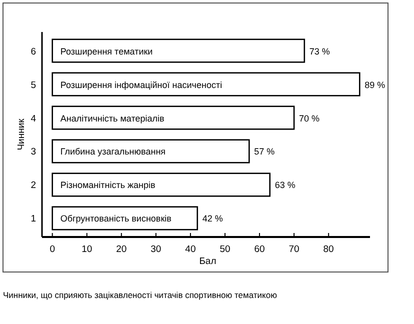  What do you see at coordinates (116, 219) in the screenshot?
I see `annotation: Обгрунтованість висновків` at bounding box center [116, 219].